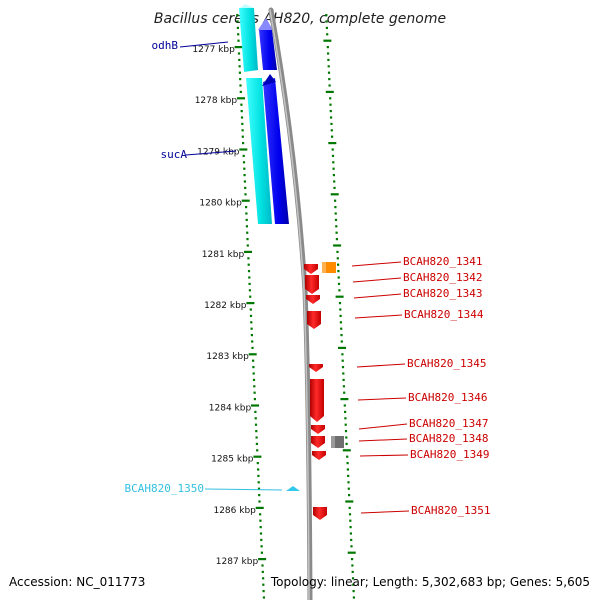  What do you see at coordinates (174, 154) in the screenshot?
I see `label-sucA: sucA` at bounding box center [174, 154].